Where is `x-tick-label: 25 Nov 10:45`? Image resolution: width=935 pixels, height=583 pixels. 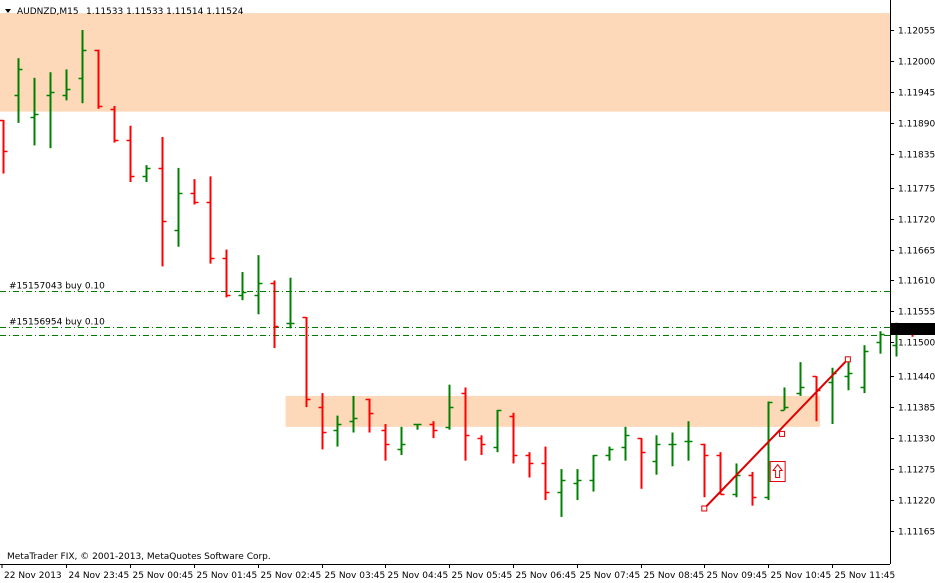
x-tick-label: 25 Nov 10:45 is located at coordinates (801, 576).